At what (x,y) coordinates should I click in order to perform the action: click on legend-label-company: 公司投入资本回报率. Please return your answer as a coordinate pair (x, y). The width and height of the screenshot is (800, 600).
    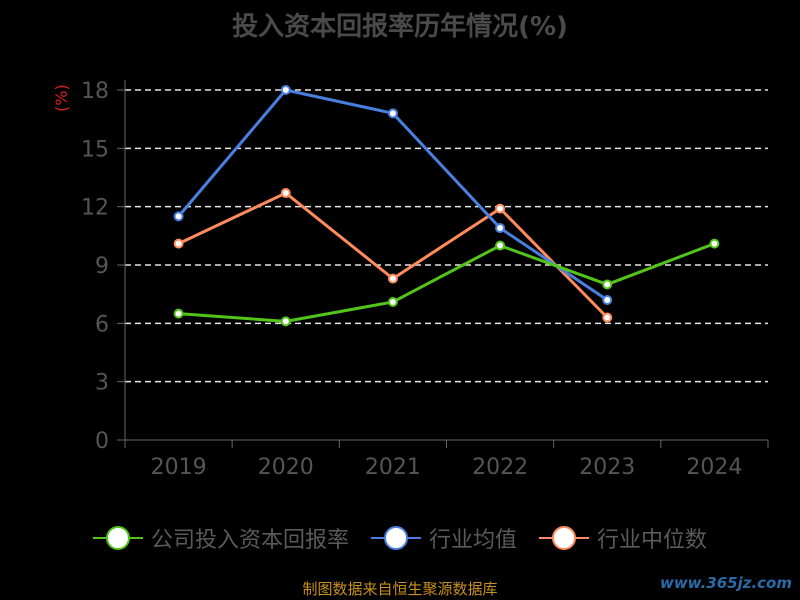
    Looking at the image, I should click on (249, 540).